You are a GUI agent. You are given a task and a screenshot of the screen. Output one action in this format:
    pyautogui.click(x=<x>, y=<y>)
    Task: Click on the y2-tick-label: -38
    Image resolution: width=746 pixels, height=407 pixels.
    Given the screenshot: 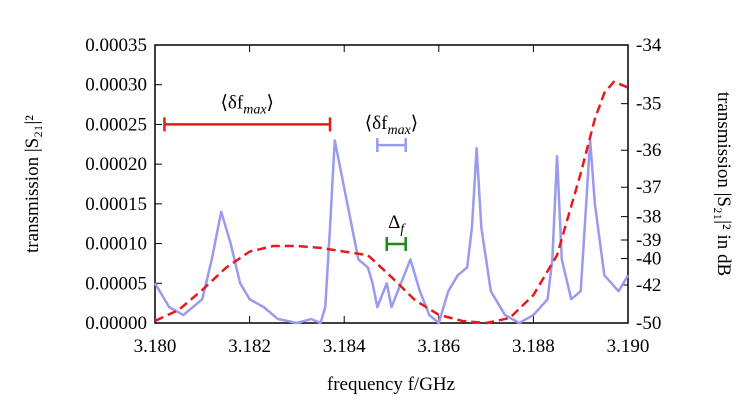 What is the action you would take?
    pyautogui.click(x=648, y=217)
    